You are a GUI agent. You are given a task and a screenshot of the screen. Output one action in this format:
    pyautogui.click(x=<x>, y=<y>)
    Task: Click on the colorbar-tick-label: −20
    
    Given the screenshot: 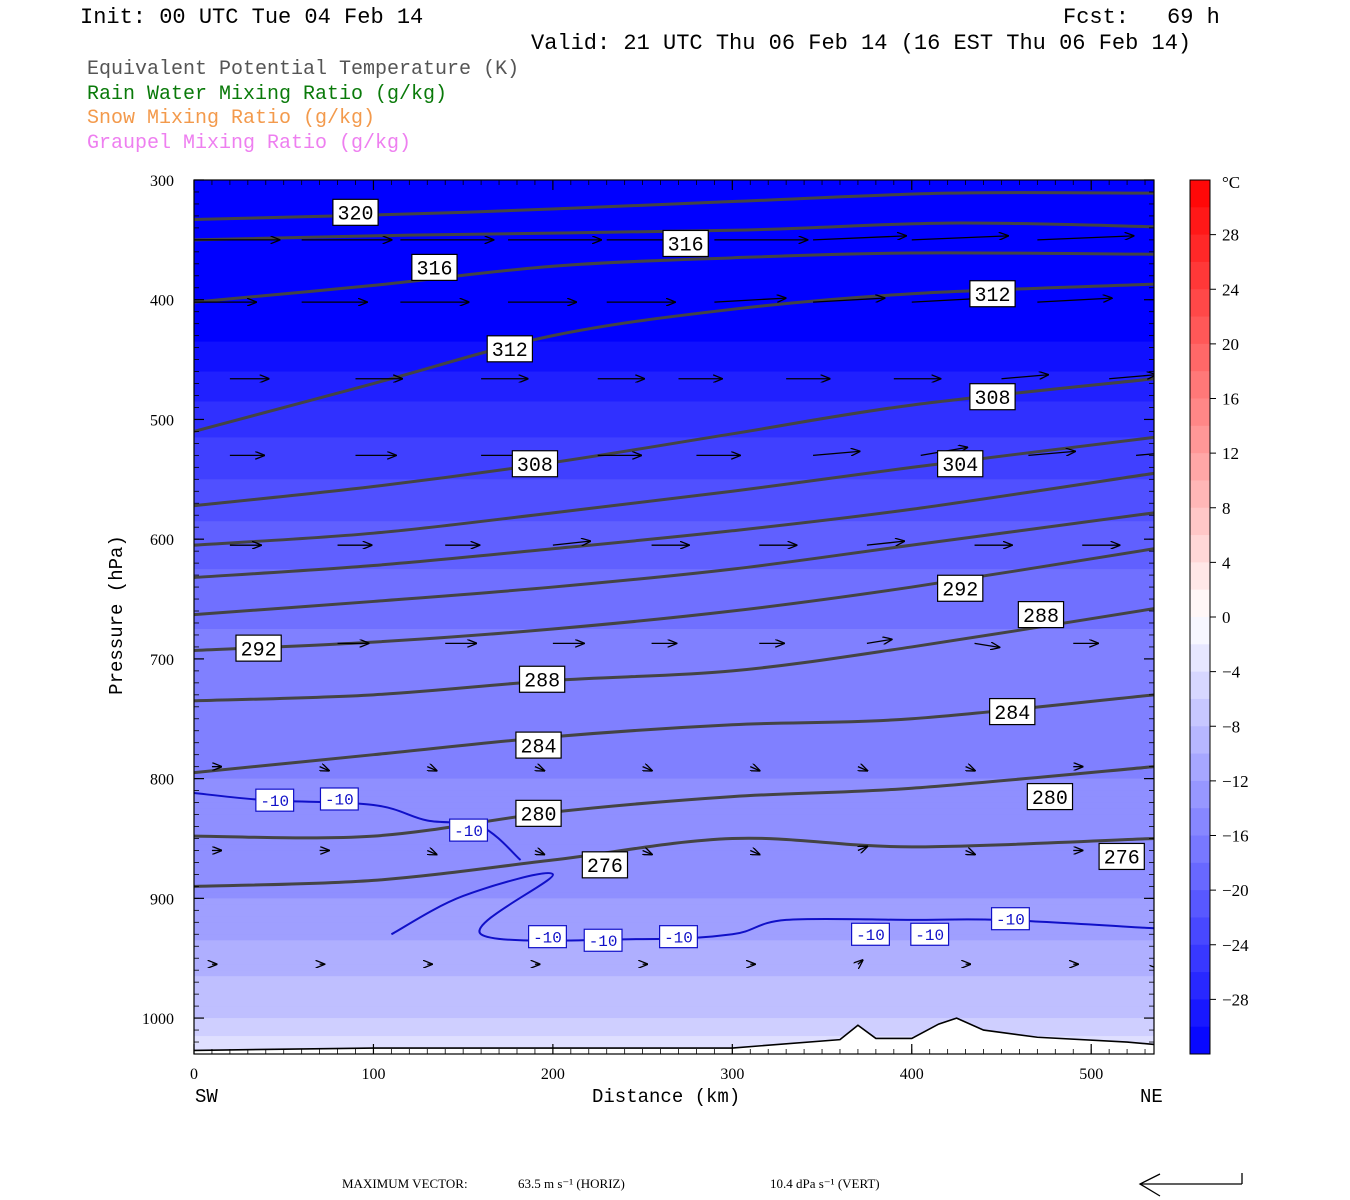 What is the action you would take?
    pyautogui.click(x=1235, y=890)
    